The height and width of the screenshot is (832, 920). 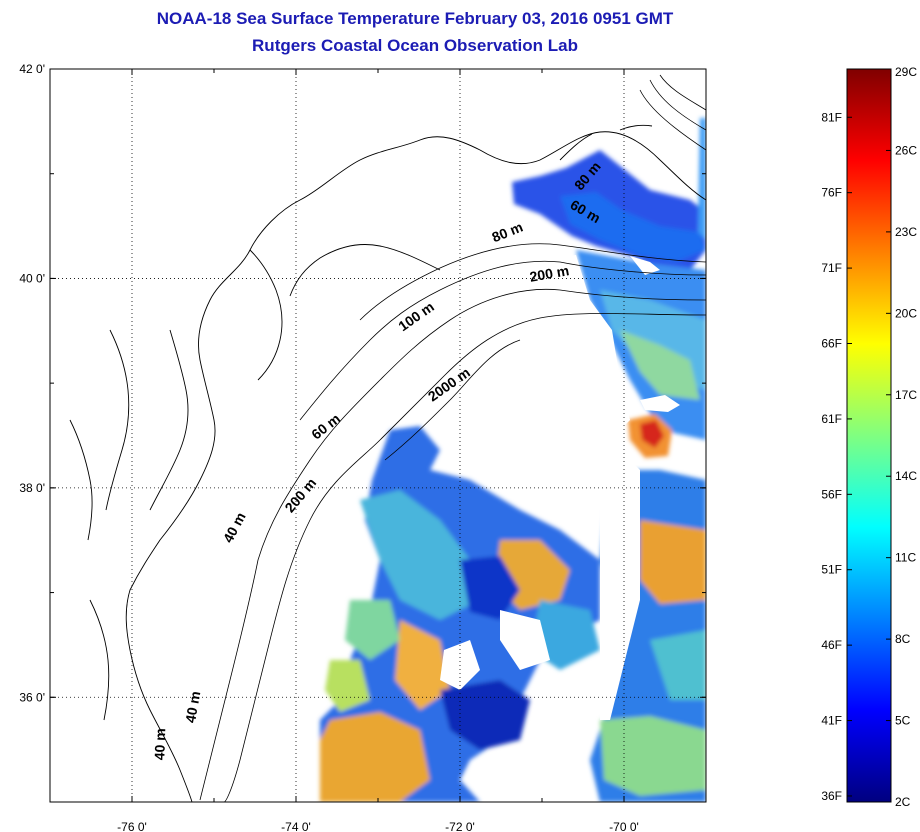 I want to click on colorbar-c-label-0: 29C, so click(x=906, y=72).